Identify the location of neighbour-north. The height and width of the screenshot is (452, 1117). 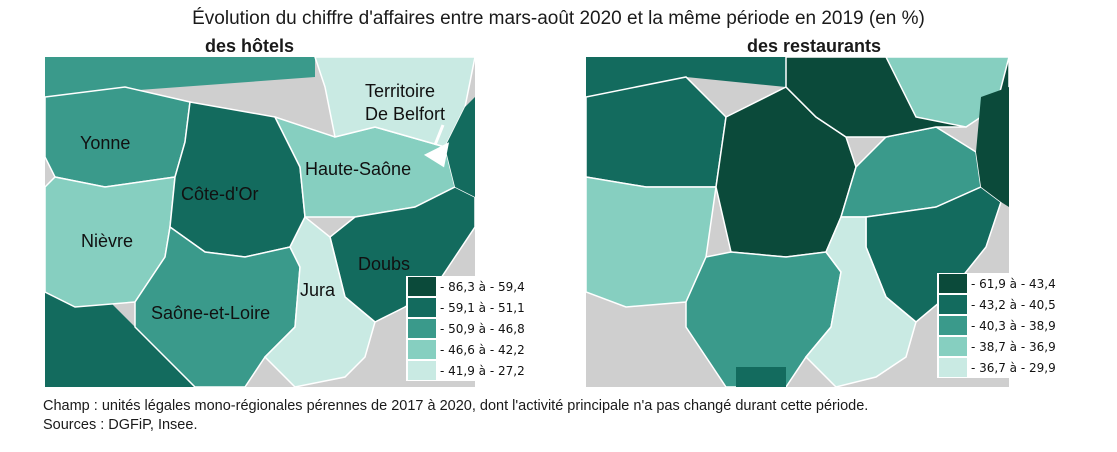
(180, 77).